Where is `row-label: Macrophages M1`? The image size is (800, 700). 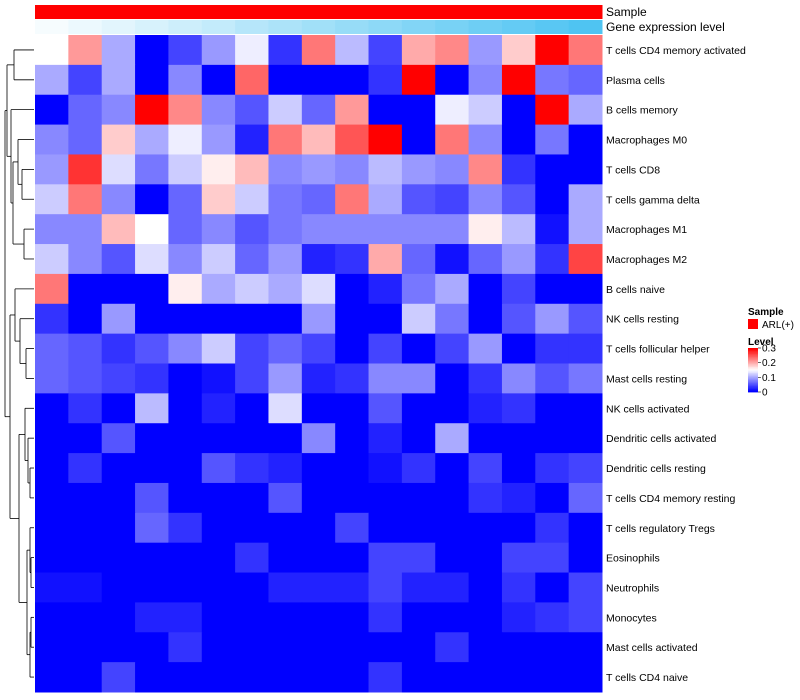
row-label: Macrophages M1 is located at coordinates (646, 230).